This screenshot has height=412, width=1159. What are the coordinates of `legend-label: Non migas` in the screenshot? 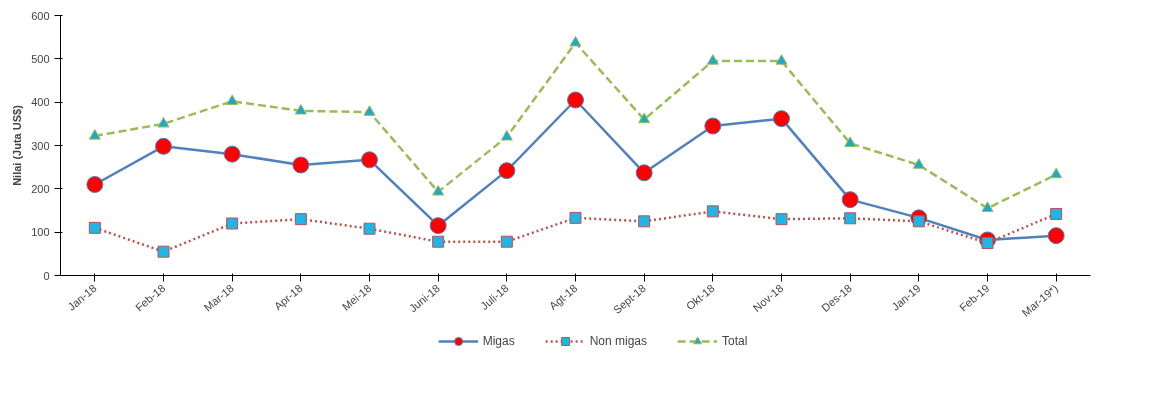 It's located at (618, 341).